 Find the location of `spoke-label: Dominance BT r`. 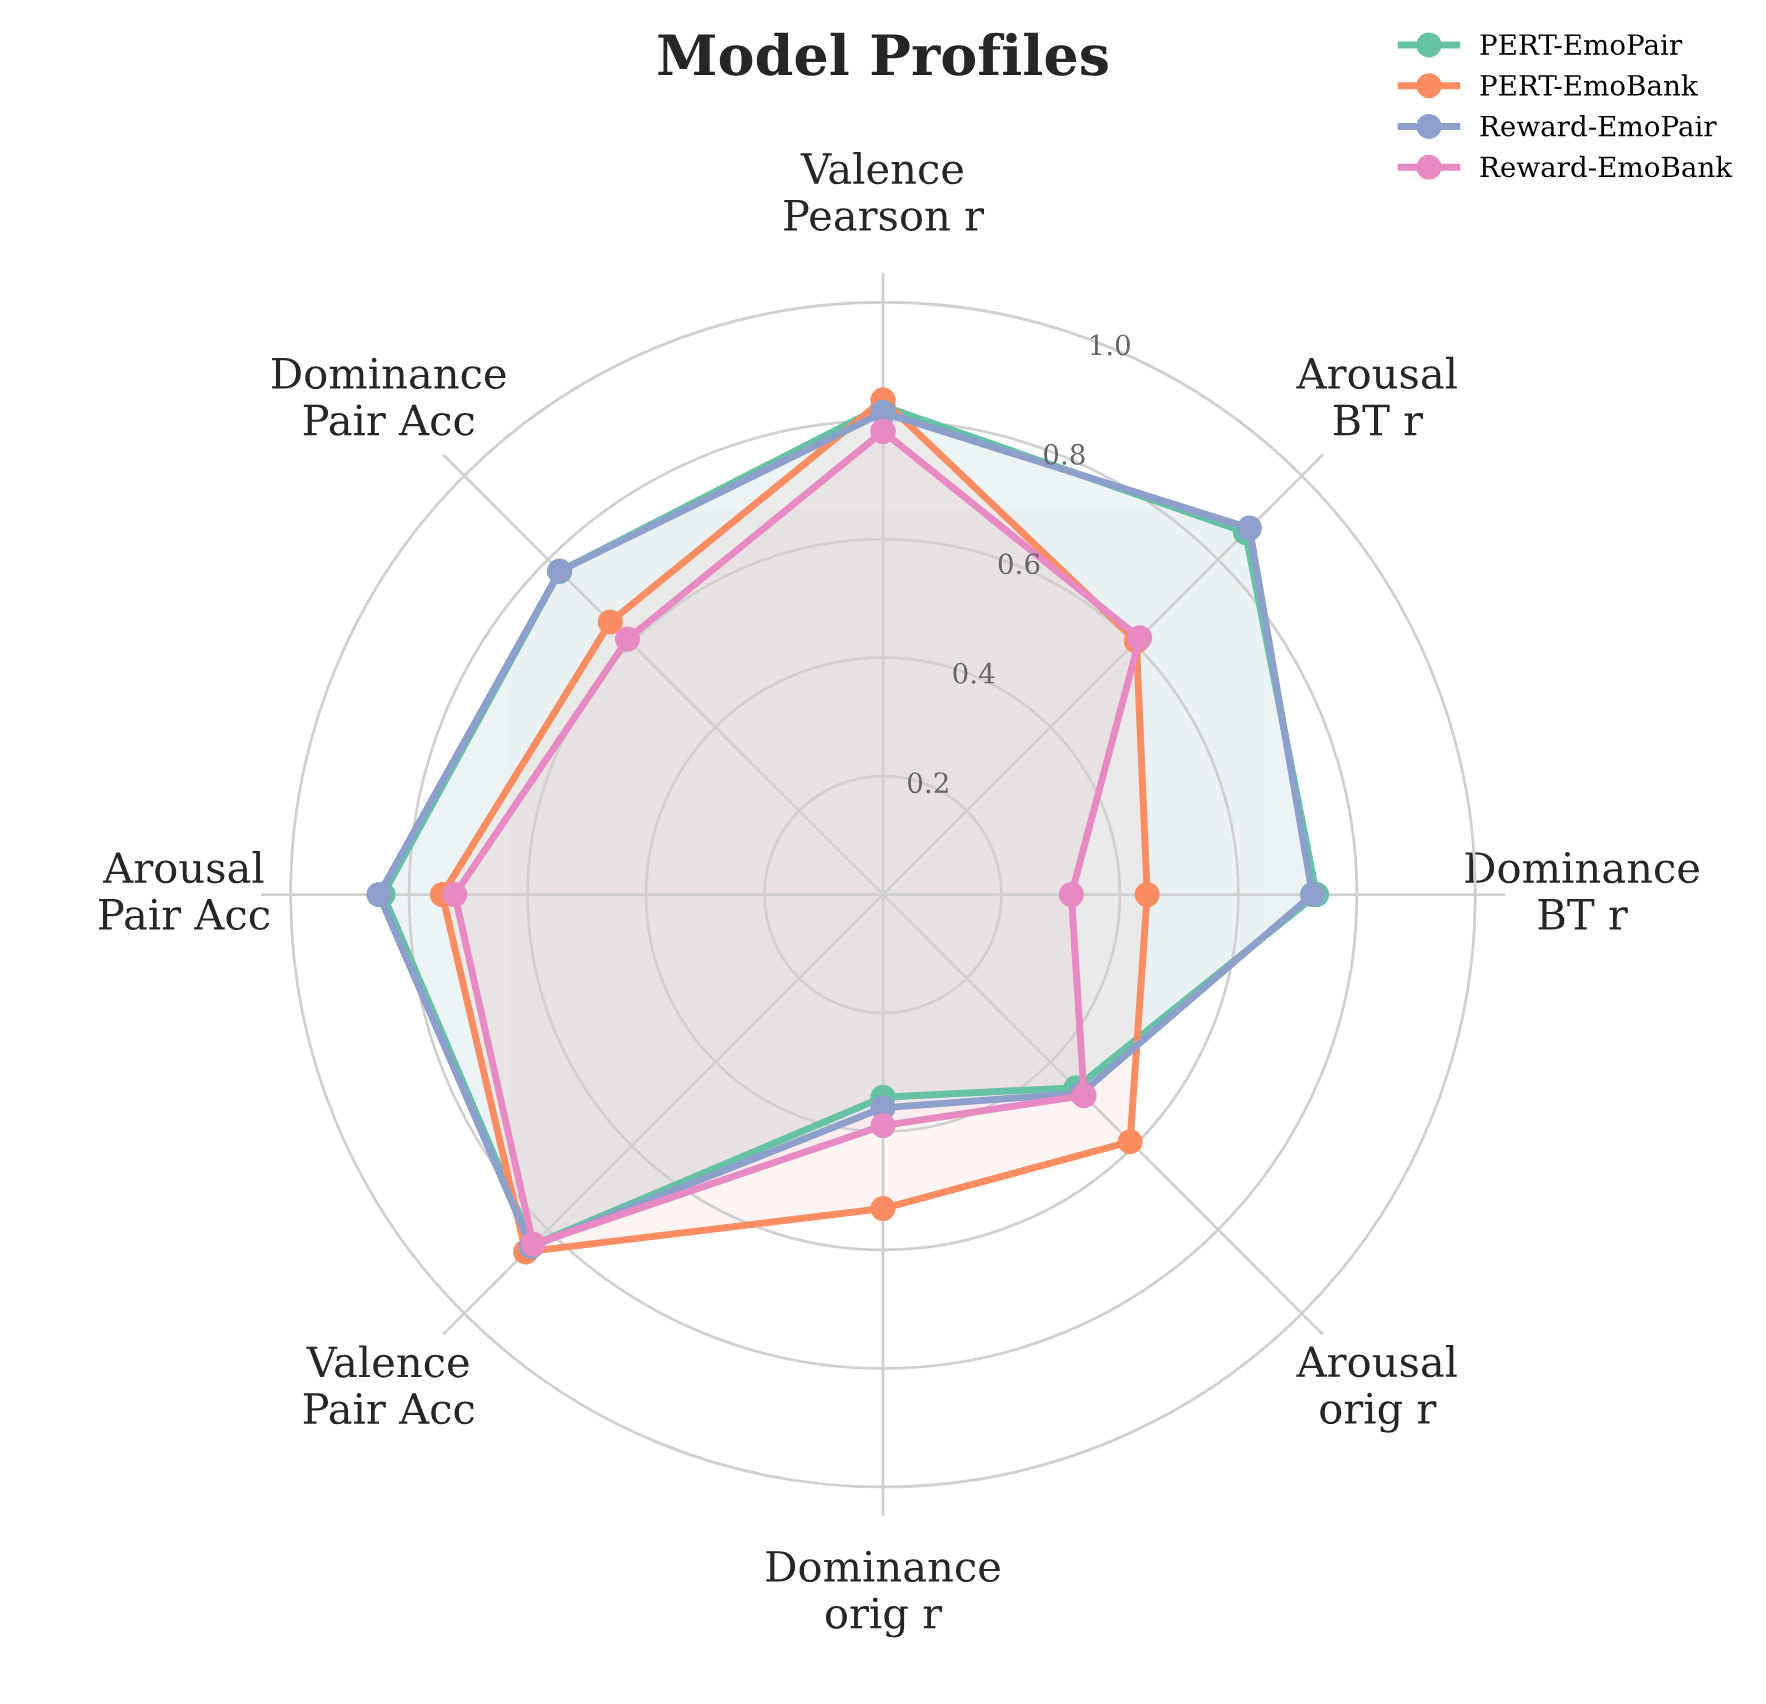

spoke-label: Dominance BT r is located at coordinates (1582, 891).